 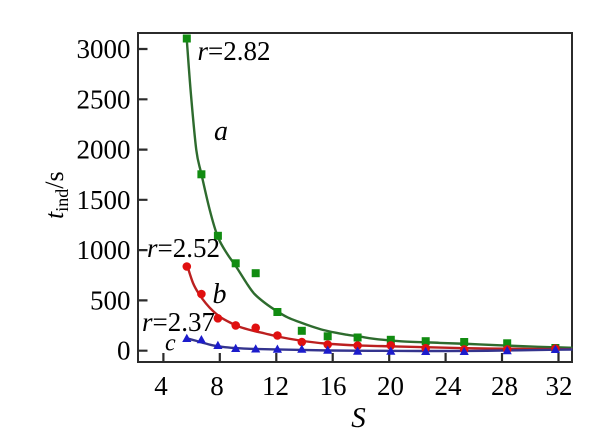 I want to click on svg-text: 0, so click(x=124, y=351).